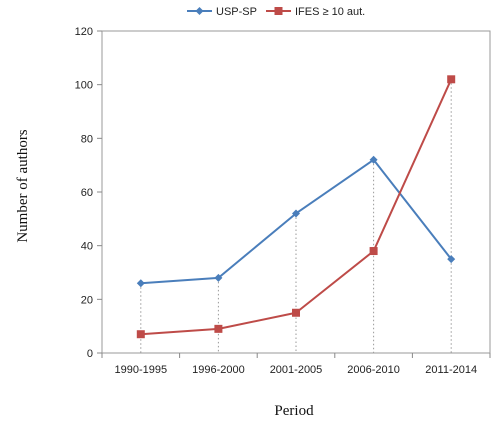  I want to click on x-axis-title: Period, so click(294, 411).